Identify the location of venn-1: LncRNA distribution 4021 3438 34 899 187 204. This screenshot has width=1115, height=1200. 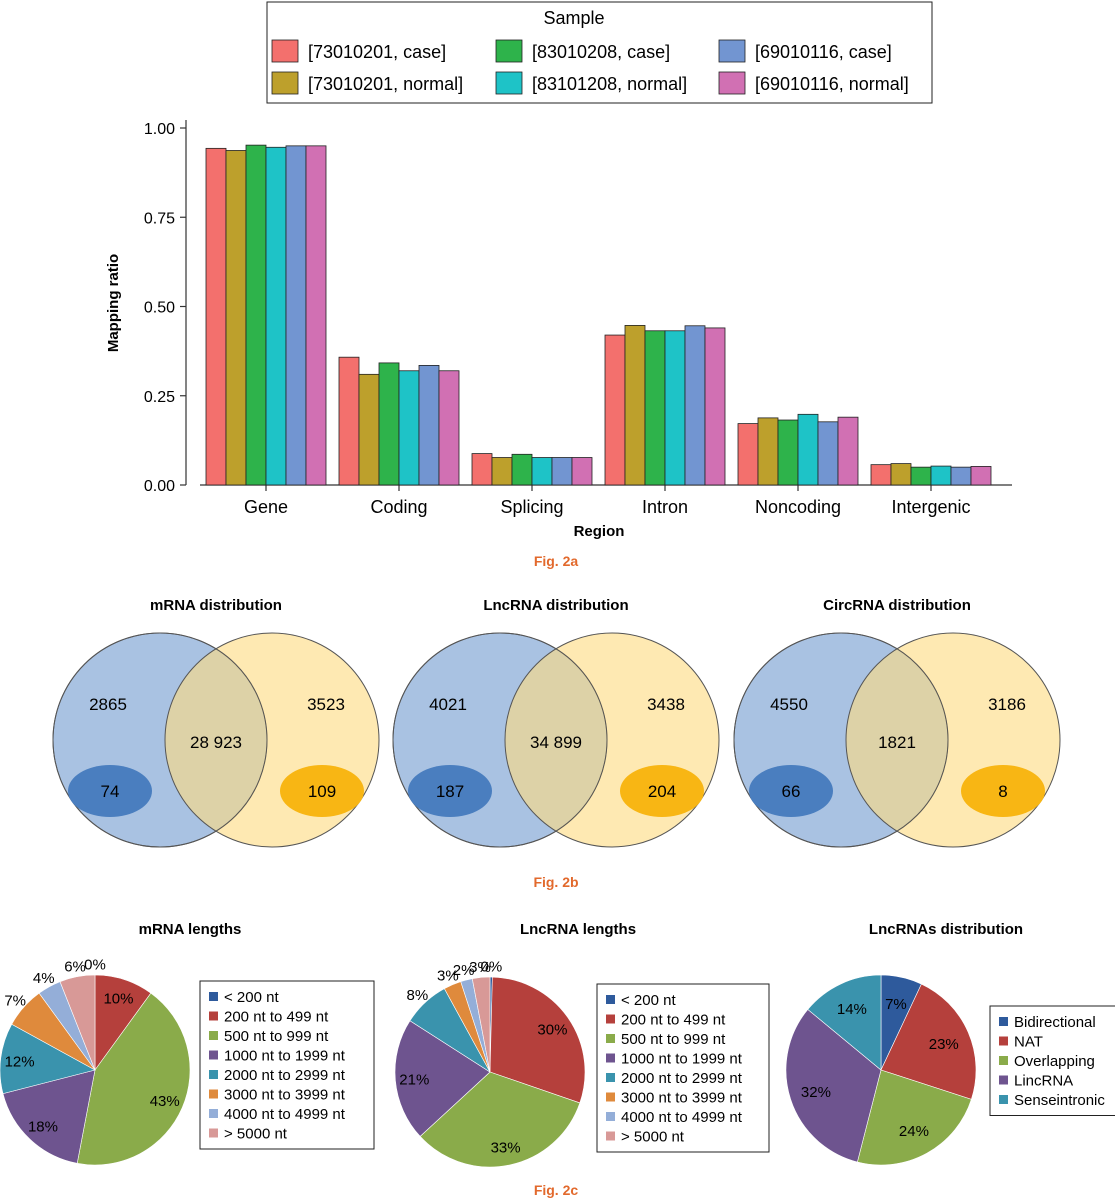
(556, 722).